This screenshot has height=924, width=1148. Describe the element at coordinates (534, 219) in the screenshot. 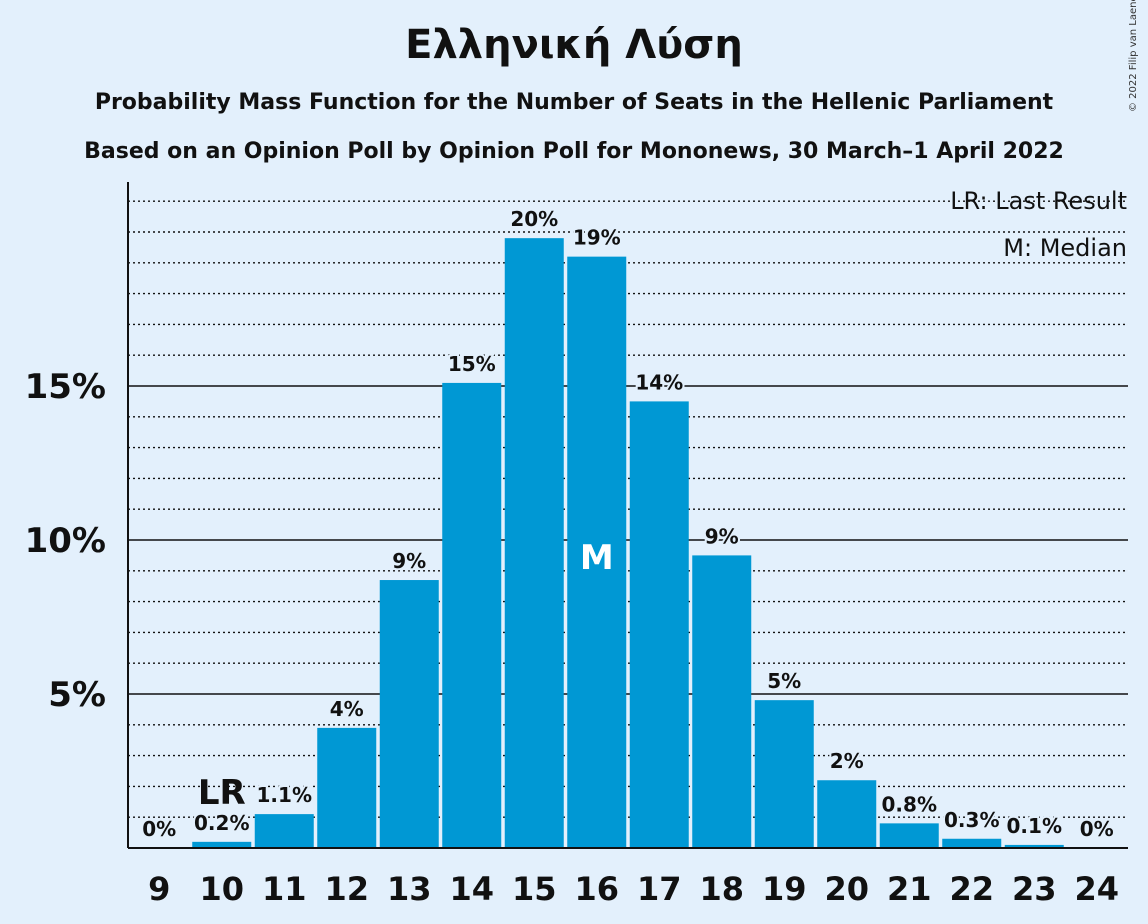

I see `value-label: 20%` at that location.